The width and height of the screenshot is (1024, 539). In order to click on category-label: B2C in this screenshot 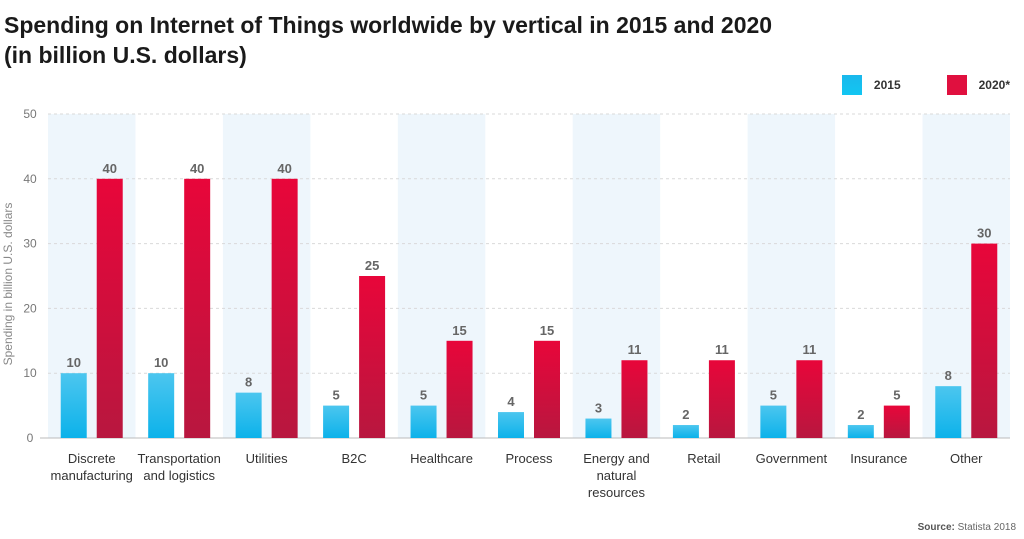, I will do `click(353, 458)`.